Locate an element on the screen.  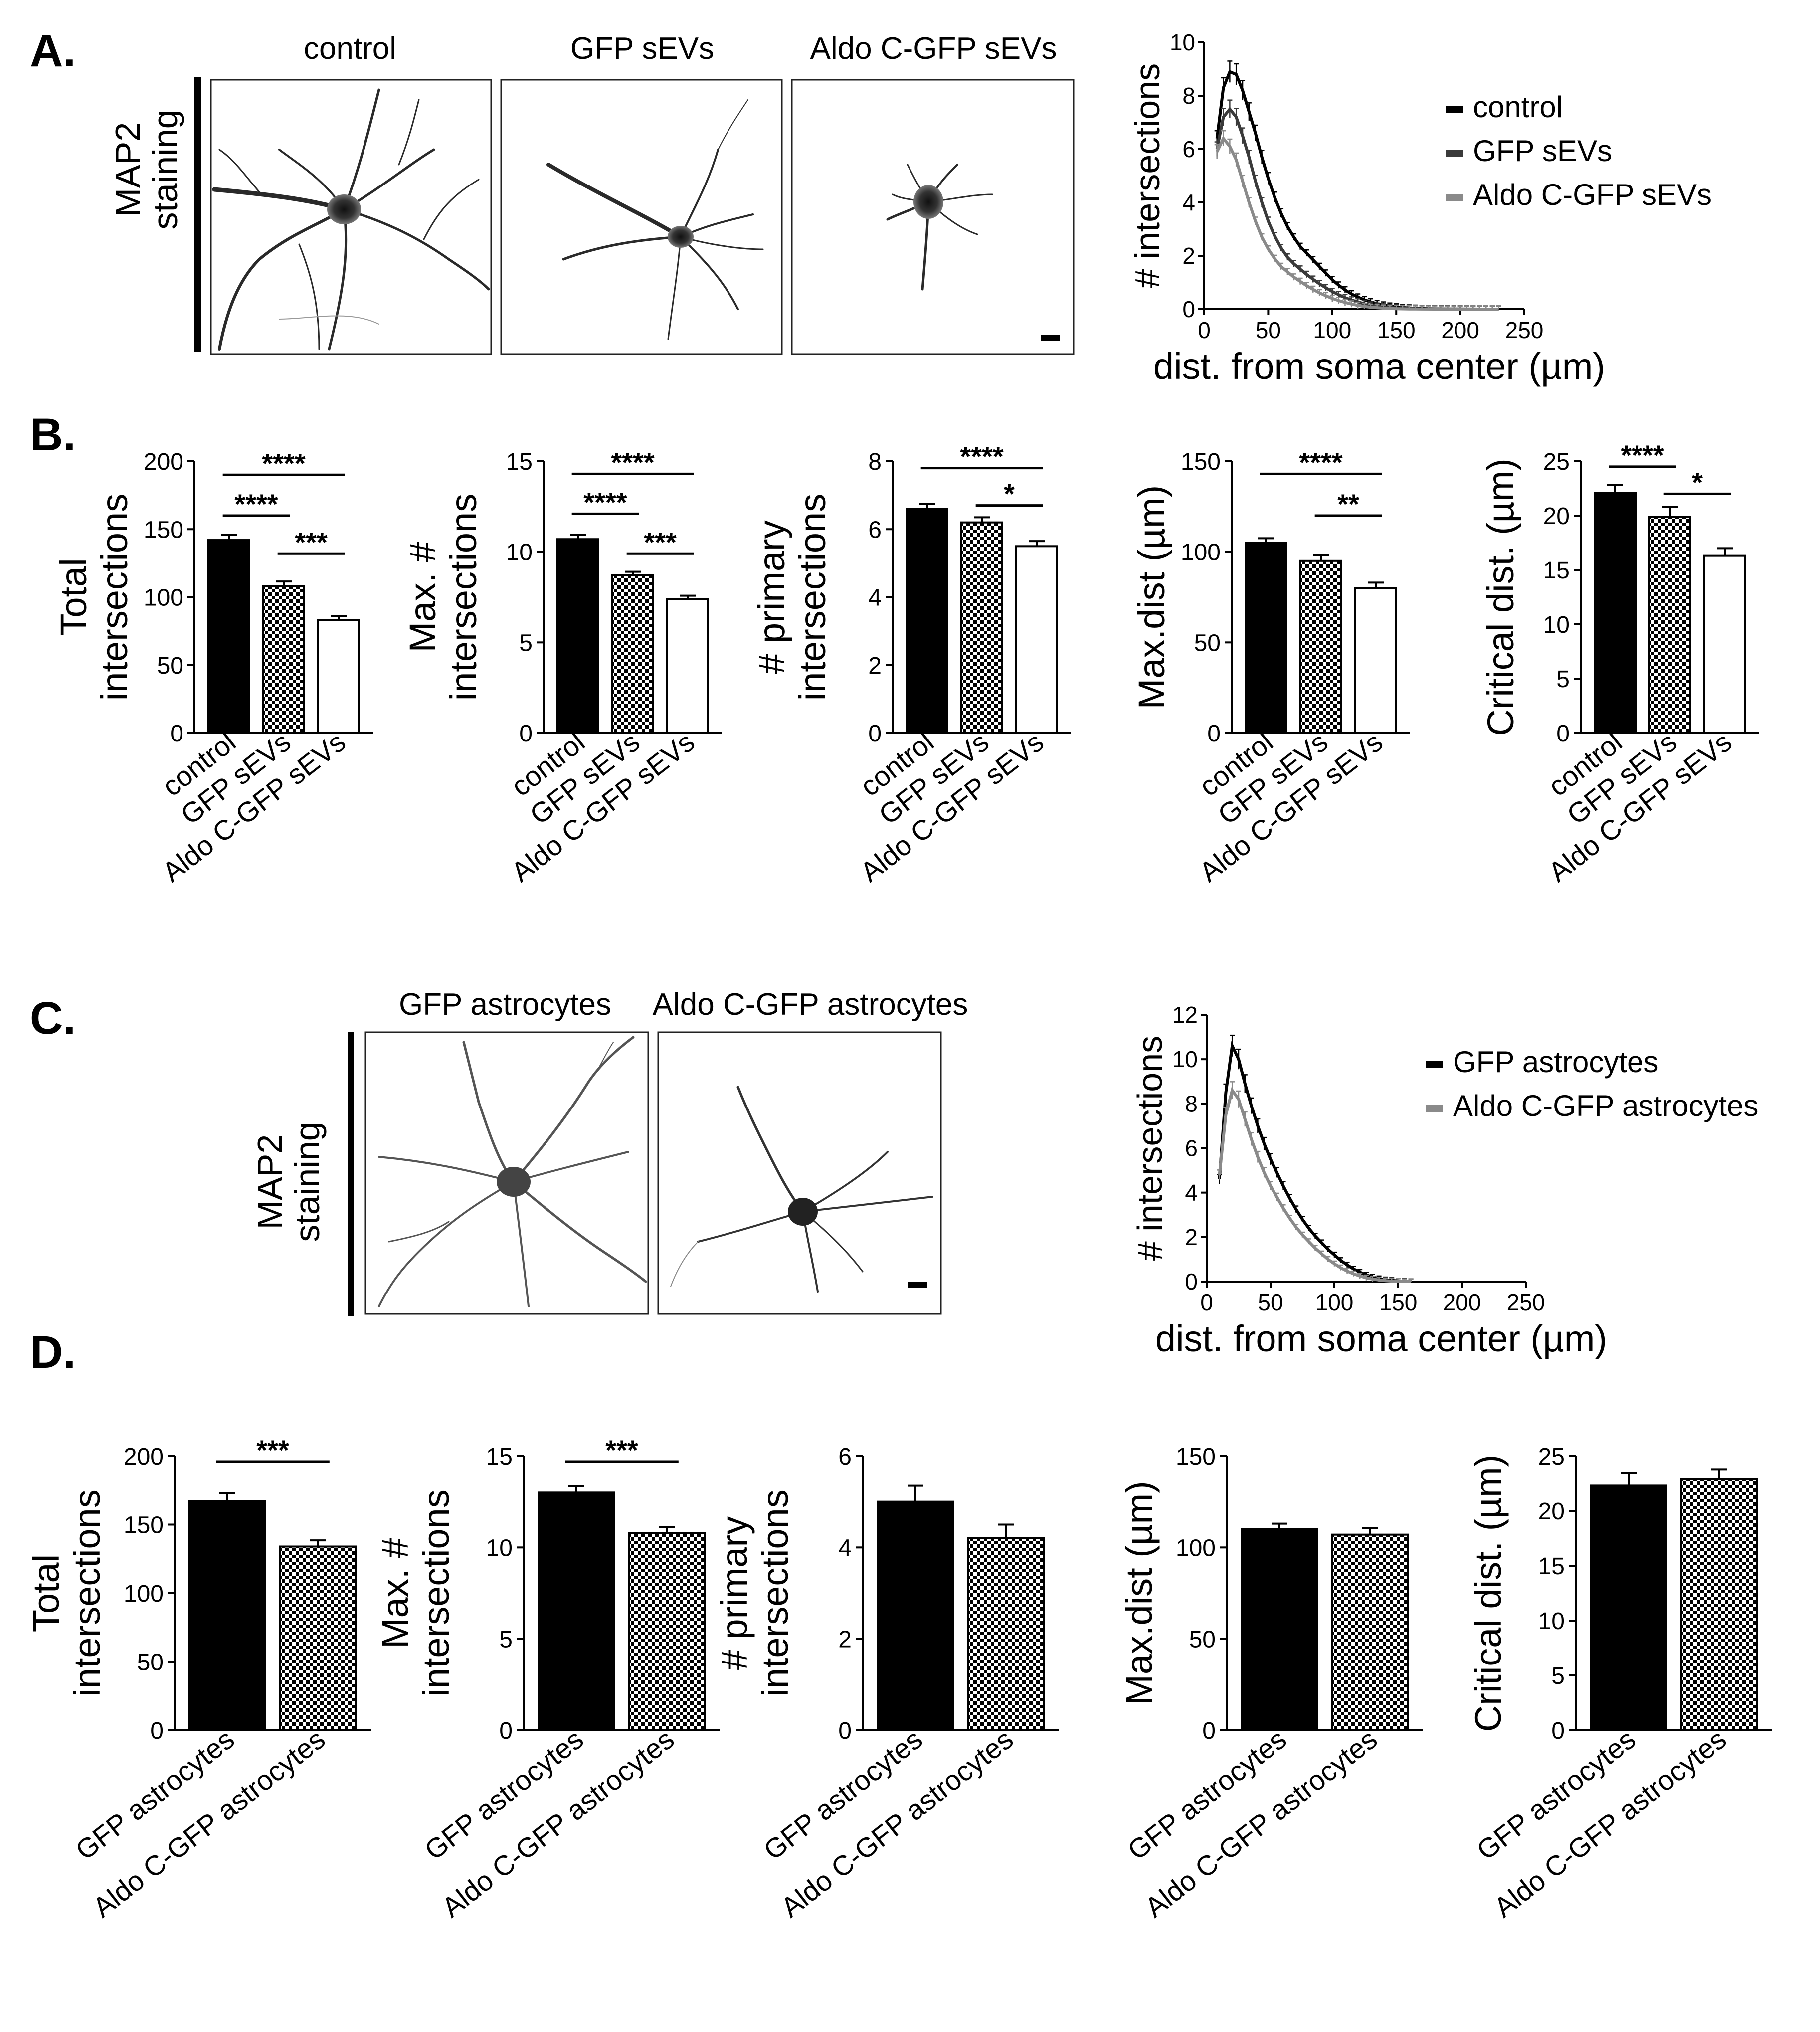
panel-a-side-bar is located at coordinates (197, 215).